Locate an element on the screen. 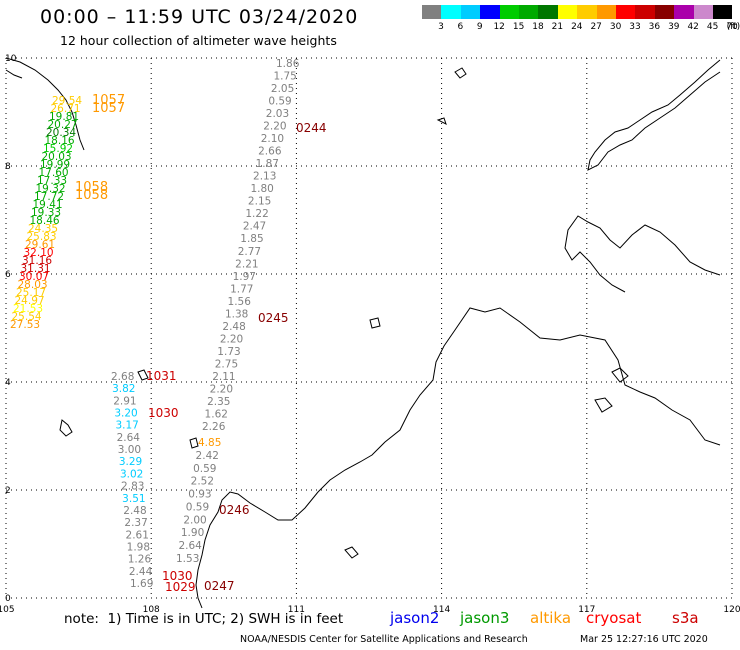  wave-height-label: 26.71 is located at coordinates (66, 109).